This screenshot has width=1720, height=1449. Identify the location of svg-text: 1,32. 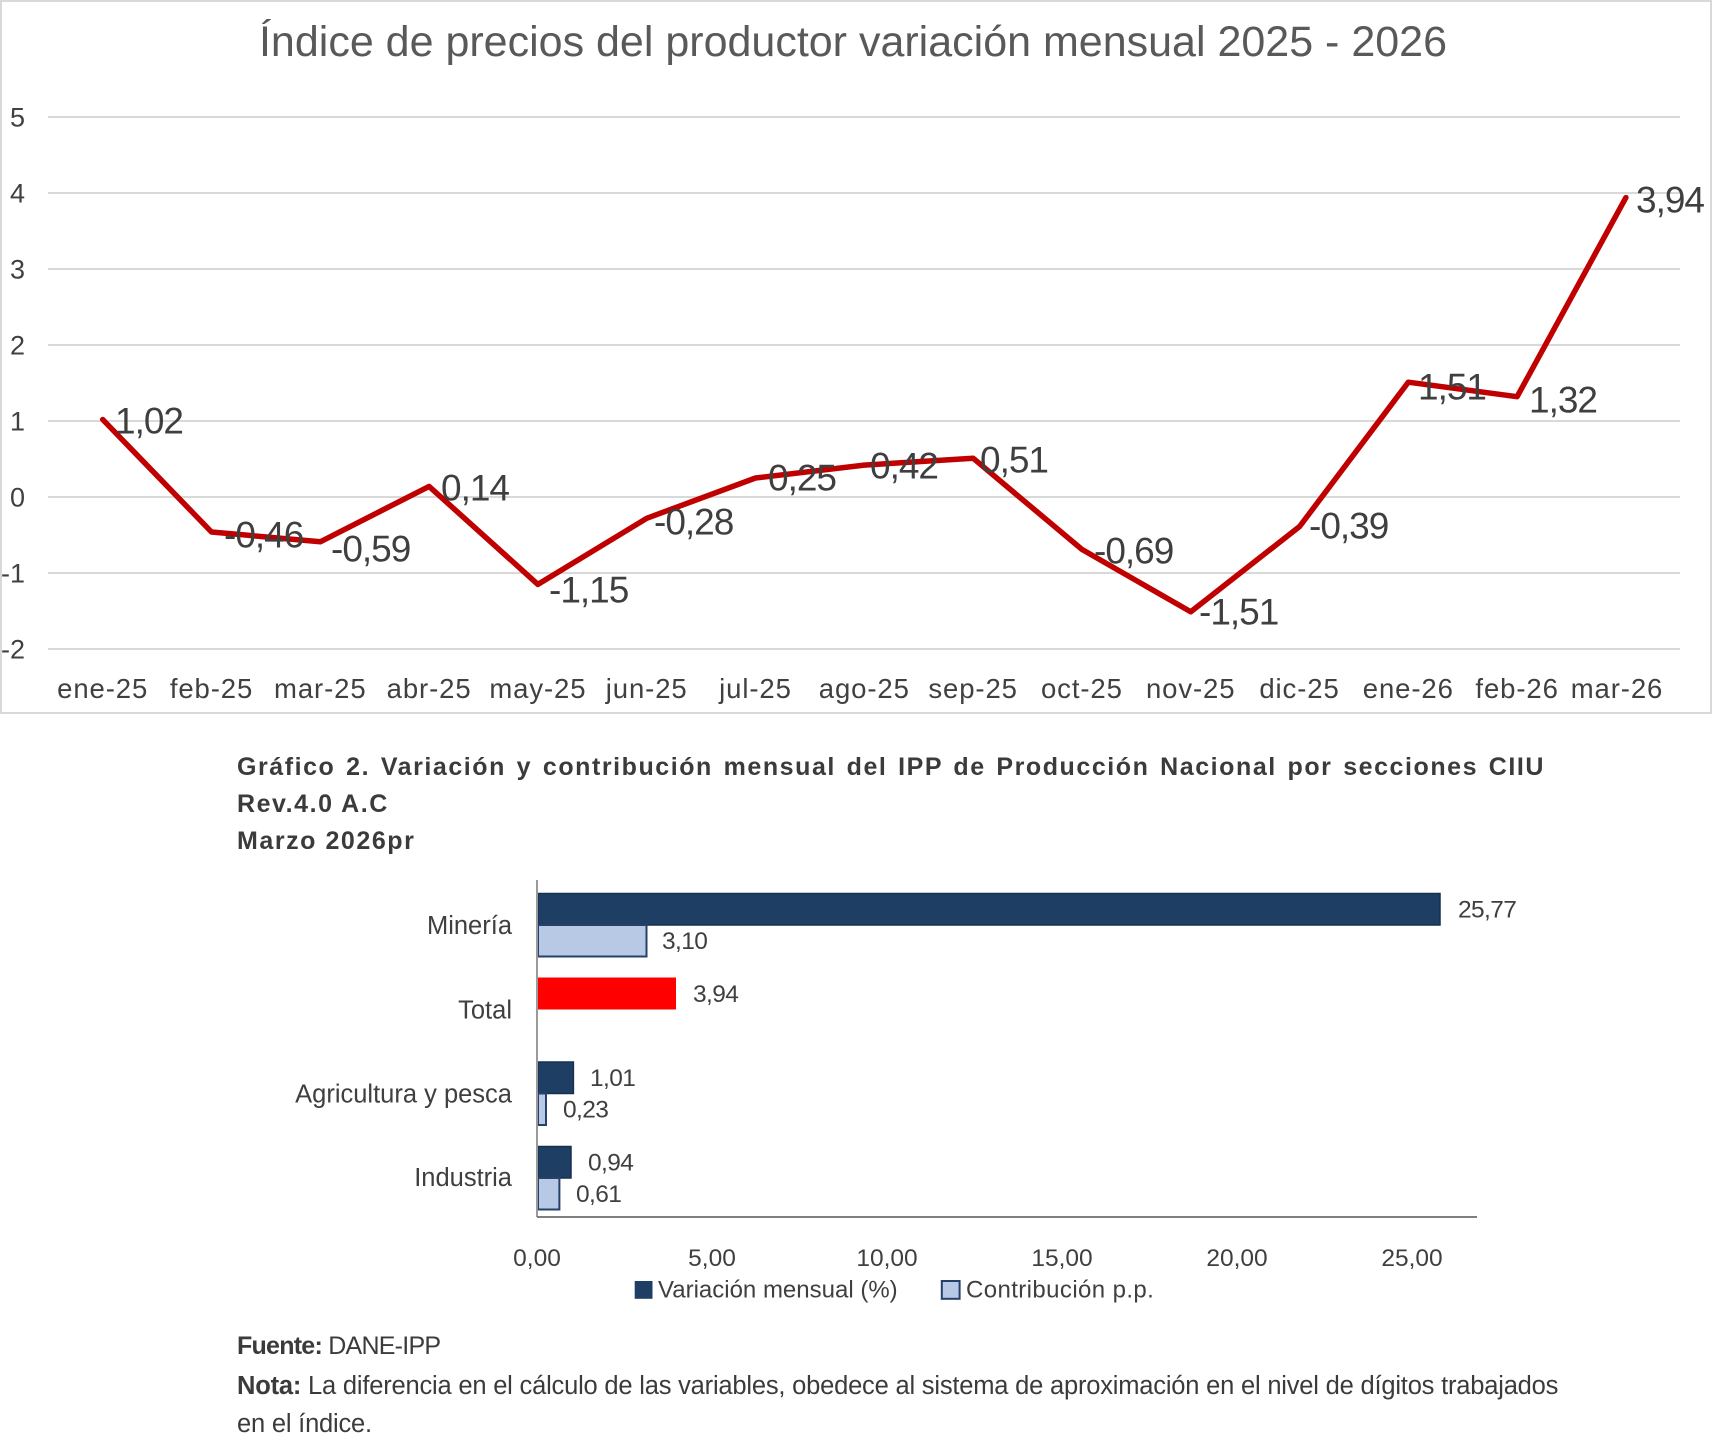
(1563, 400).